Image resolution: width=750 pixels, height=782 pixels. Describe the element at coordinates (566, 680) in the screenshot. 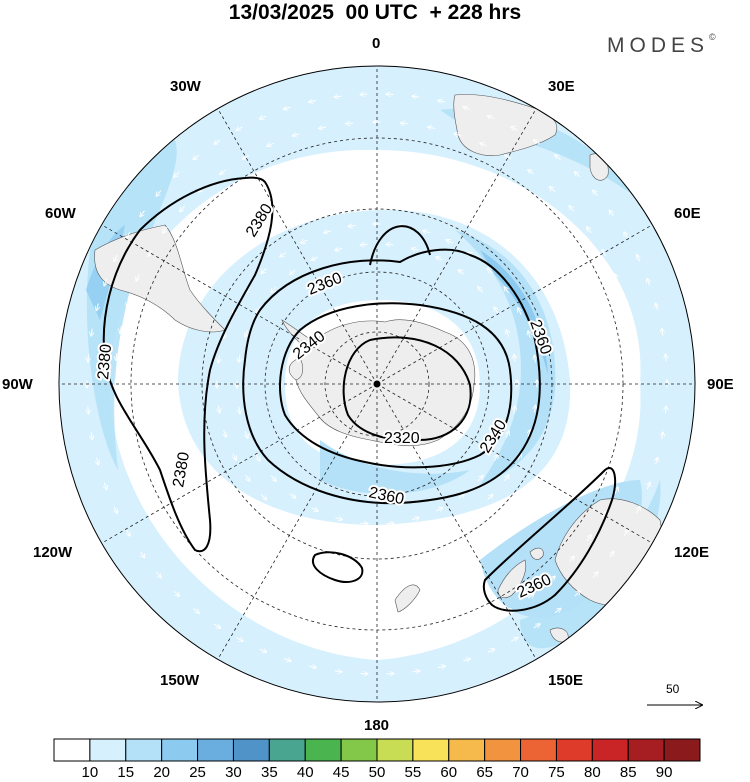

I see `lon-label-150e: 150E` at that location.